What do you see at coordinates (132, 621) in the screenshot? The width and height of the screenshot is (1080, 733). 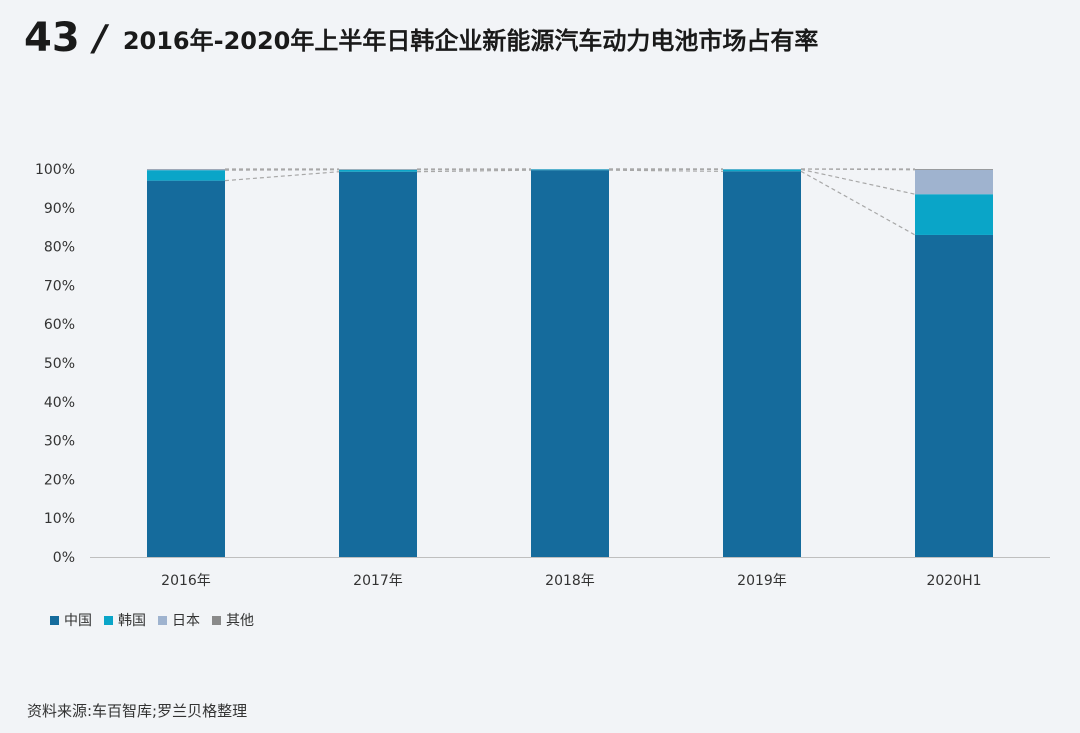 I see `legend-label: 韩国` at bounding box center [132, 621].